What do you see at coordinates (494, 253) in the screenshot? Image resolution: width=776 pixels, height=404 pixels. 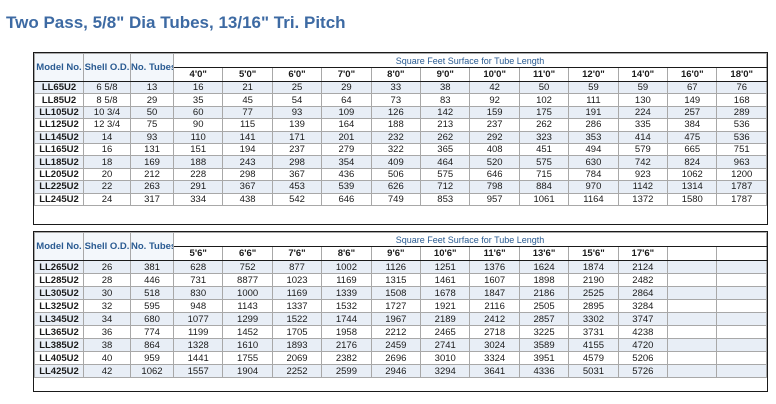 I see `length-header: 11'6"` at bounding box center [494, 253].